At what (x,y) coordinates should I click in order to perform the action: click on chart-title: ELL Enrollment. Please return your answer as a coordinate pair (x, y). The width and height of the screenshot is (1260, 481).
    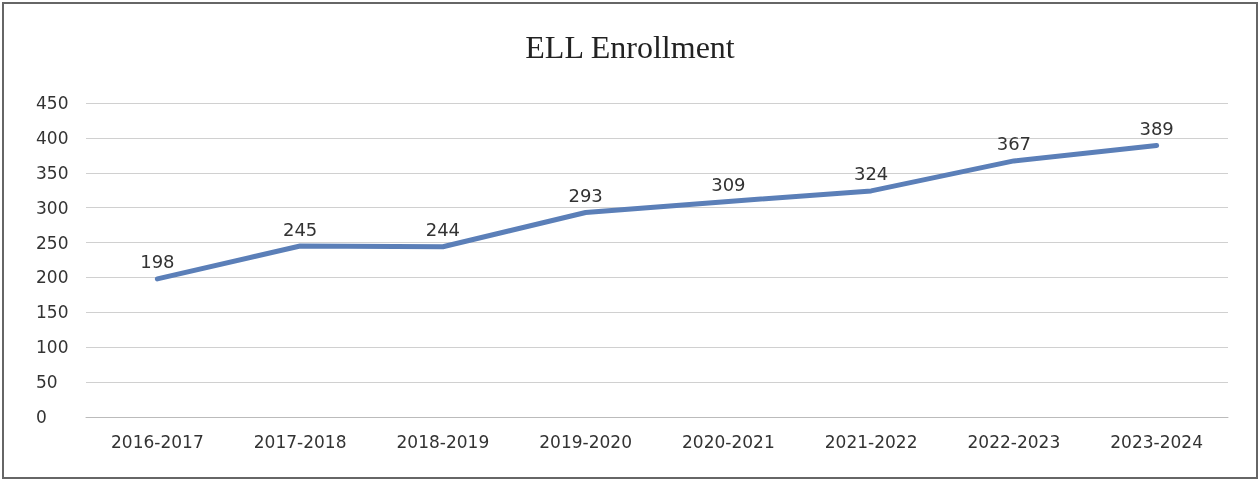
    Looking at the image, I should click on (630, 47).